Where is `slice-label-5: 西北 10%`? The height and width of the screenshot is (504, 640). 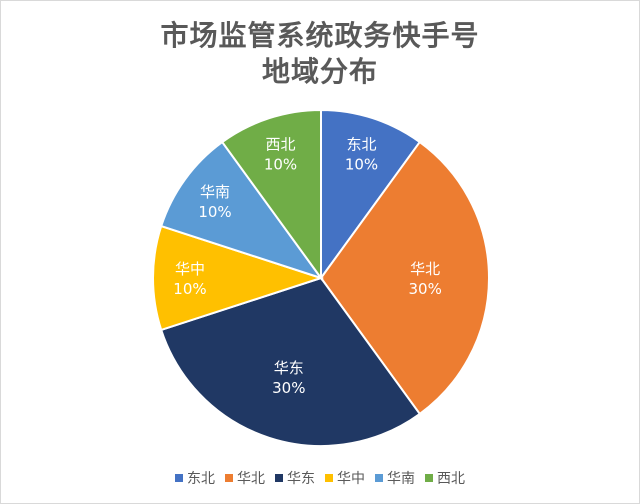 slice-label-5: 西北 10% is located at coordinates (280, 154).